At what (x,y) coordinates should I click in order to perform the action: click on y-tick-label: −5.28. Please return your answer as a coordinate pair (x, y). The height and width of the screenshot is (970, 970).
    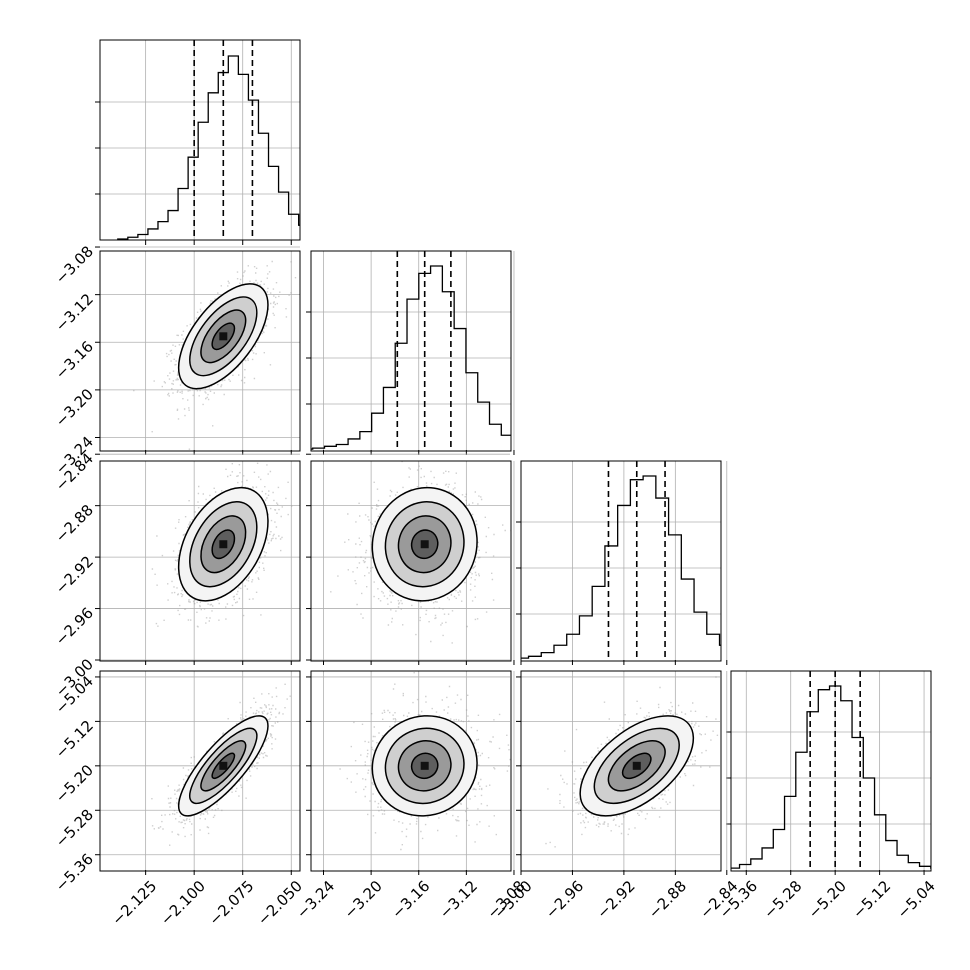
    Looking at the image, I should click on (74, 828).